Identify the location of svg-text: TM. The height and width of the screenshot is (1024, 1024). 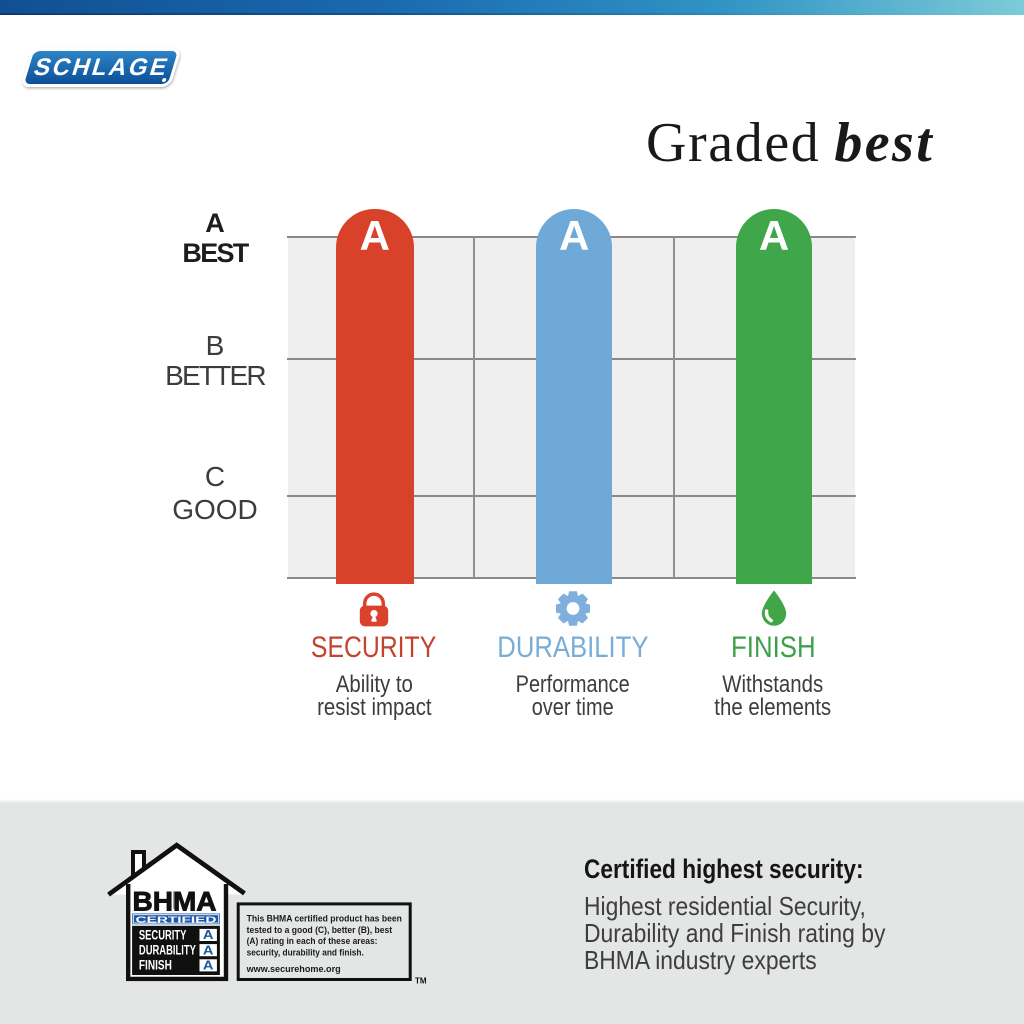
(421, 981).